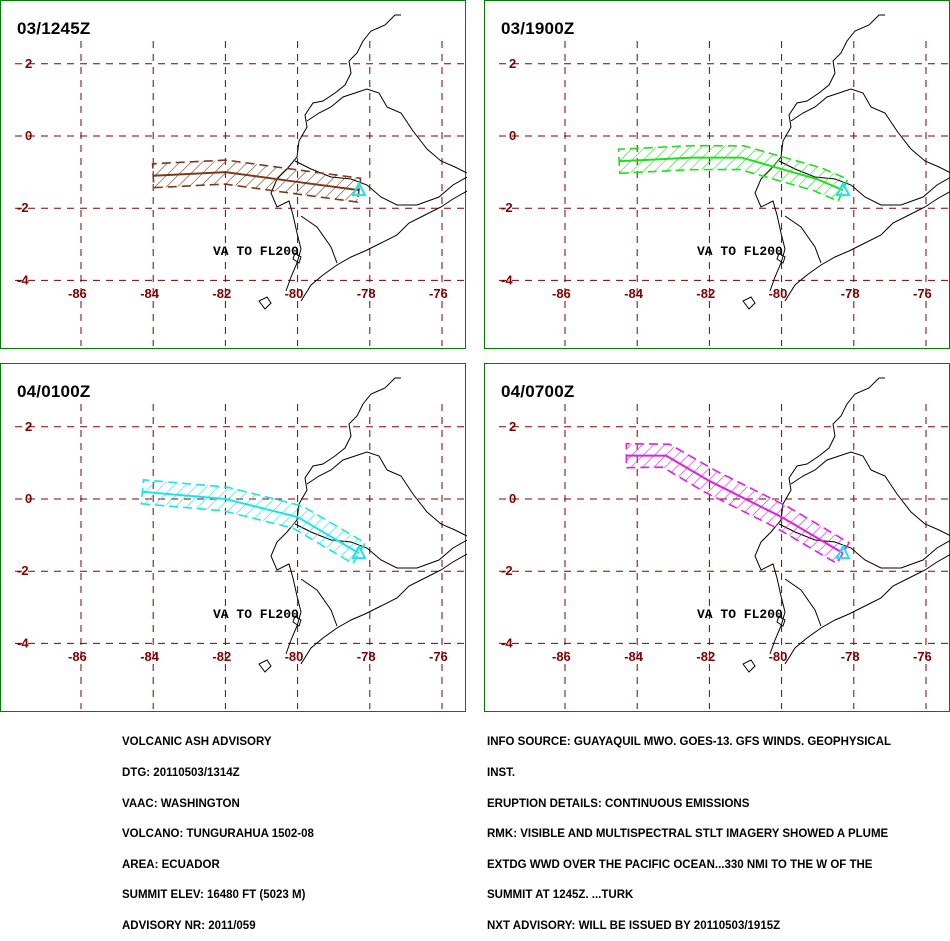 This screenshot has width=950, height=941. I want to click on advisory-line: SUMMIT AT 1245Z. ...TURK, so click(560, 895).